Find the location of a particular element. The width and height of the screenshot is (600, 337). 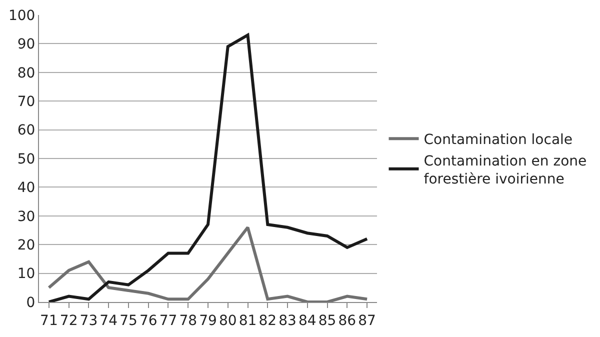

x-tick-label: 77 is located at coordinates (168, 320).